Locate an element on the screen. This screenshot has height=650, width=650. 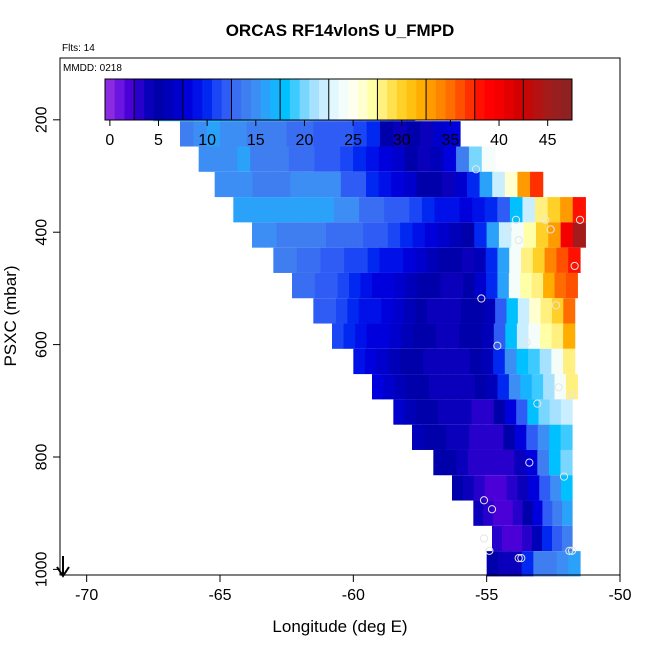
colorbar-tick-label-10: 10 is located at coordinates (207, 140).